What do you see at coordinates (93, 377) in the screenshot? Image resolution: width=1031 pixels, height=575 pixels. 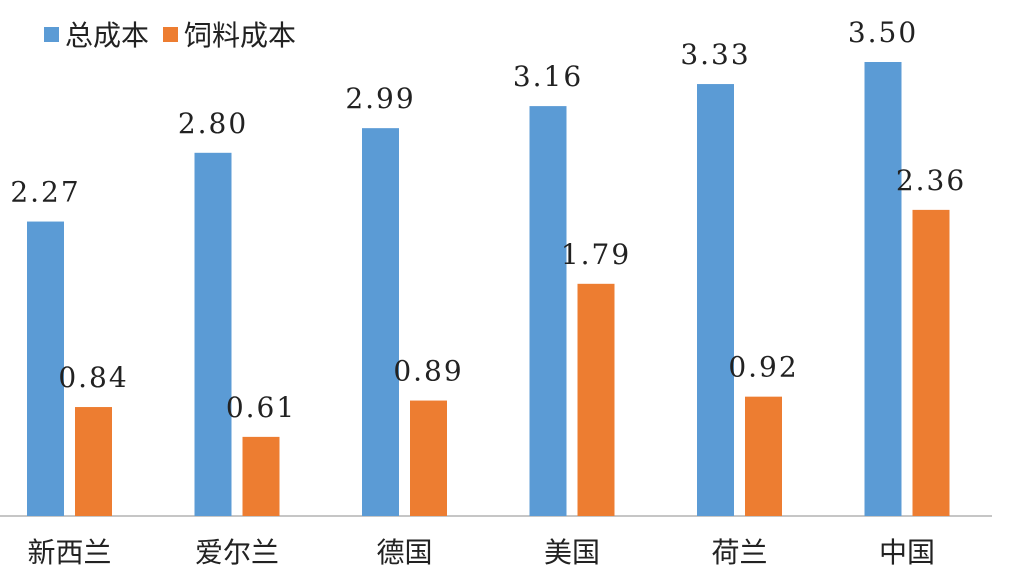 I see `data-label-feed-0: 0.84` at bounding box center [93, 377].